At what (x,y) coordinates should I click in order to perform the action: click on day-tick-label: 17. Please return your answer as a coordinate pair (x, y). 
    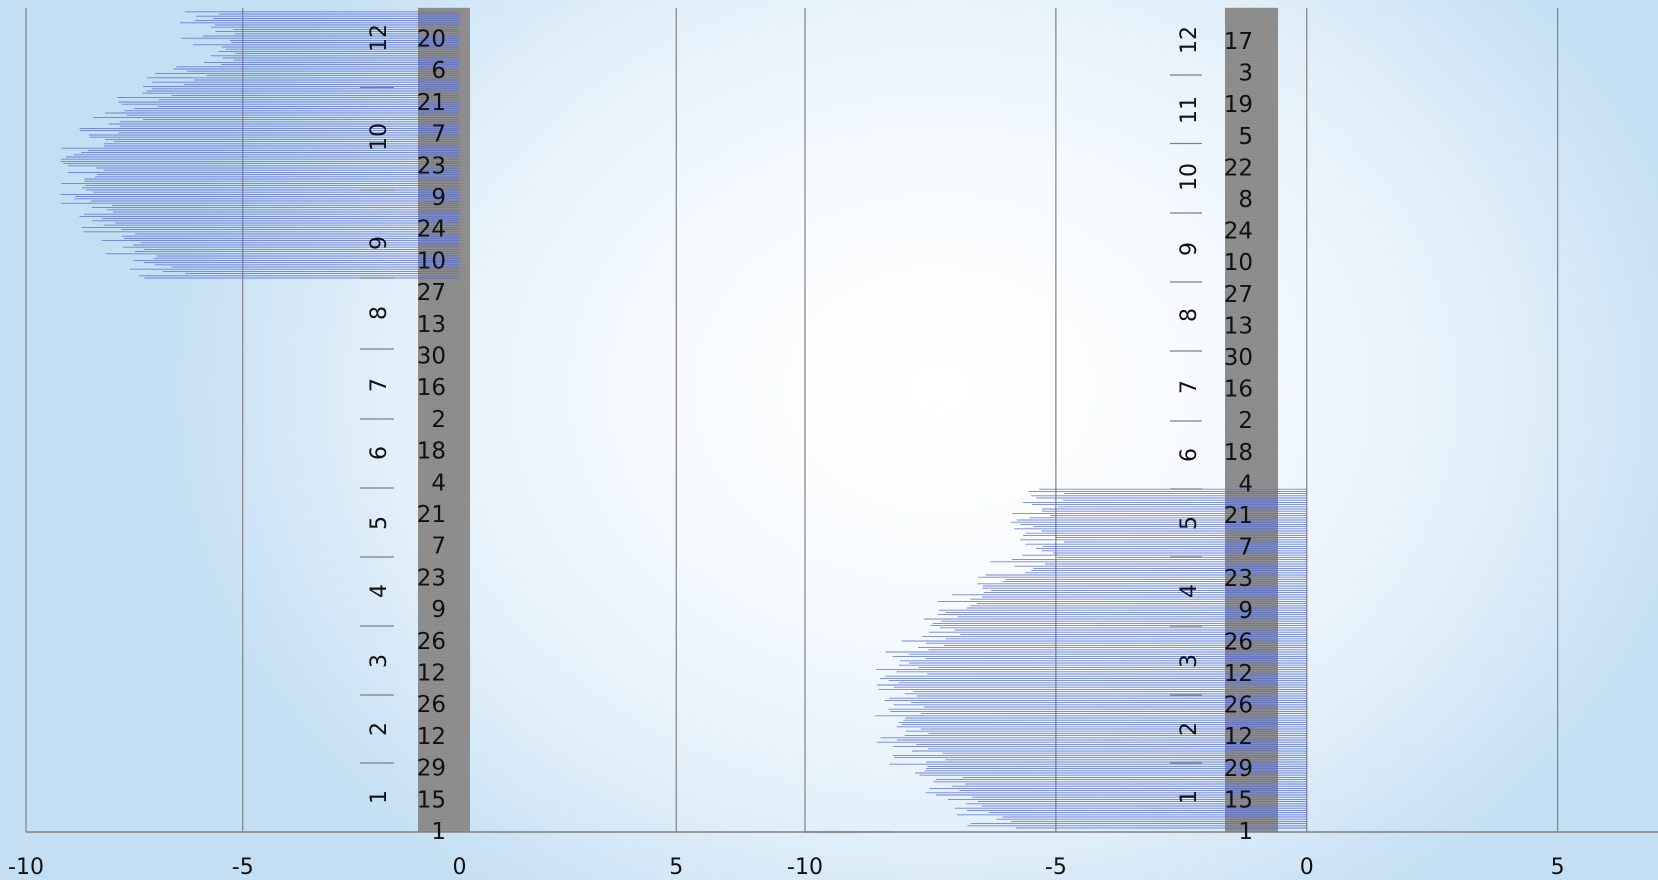
    Looking at the image, I should click on (1238, 42).